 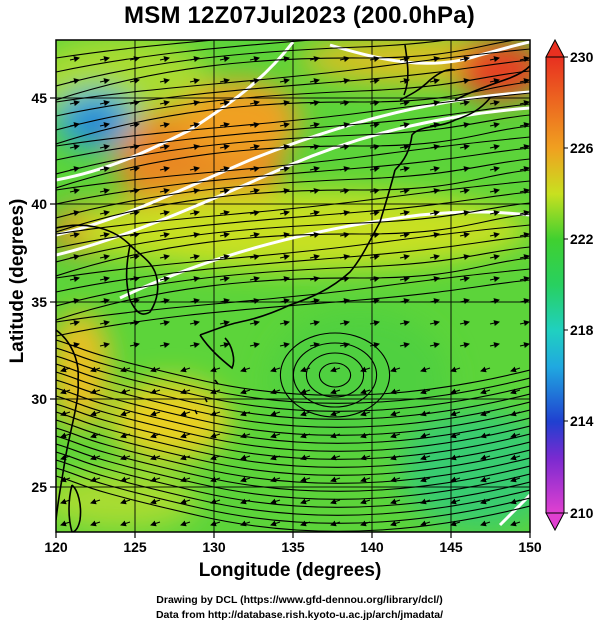 I want to click on y-tick-label: 25, so click(x=39, y=487).